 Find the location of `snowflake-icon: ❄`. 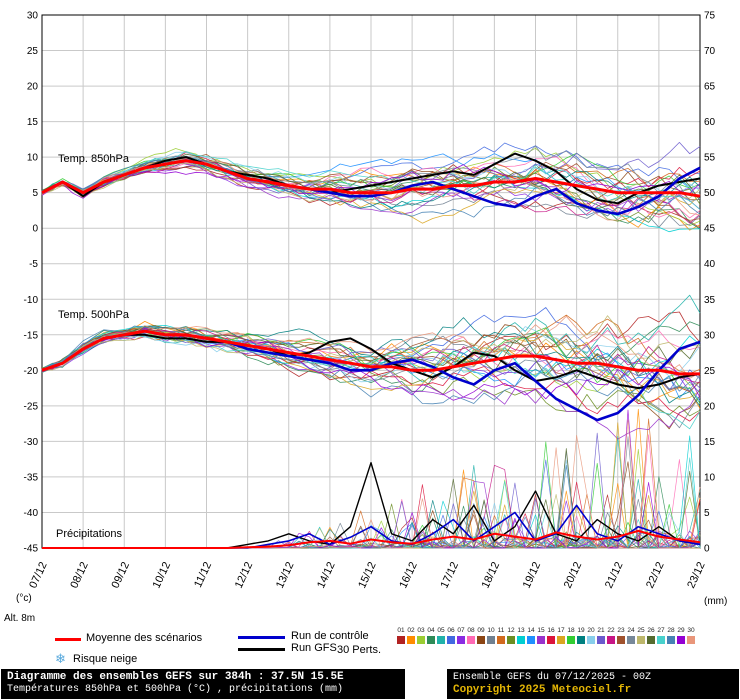

snowflake-icon: ❄ is located at coordinates (60, 658).